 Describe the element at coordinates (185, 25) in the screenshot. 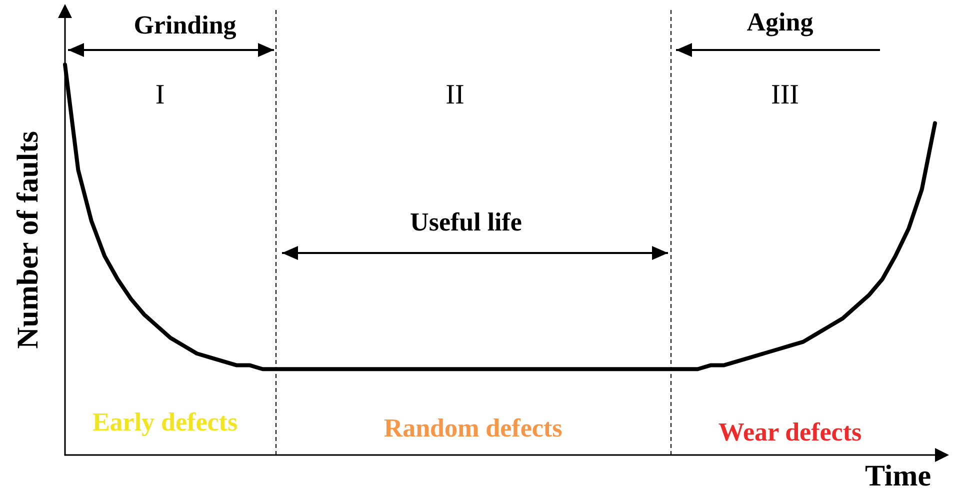

I see `text: Grinding` at that location.